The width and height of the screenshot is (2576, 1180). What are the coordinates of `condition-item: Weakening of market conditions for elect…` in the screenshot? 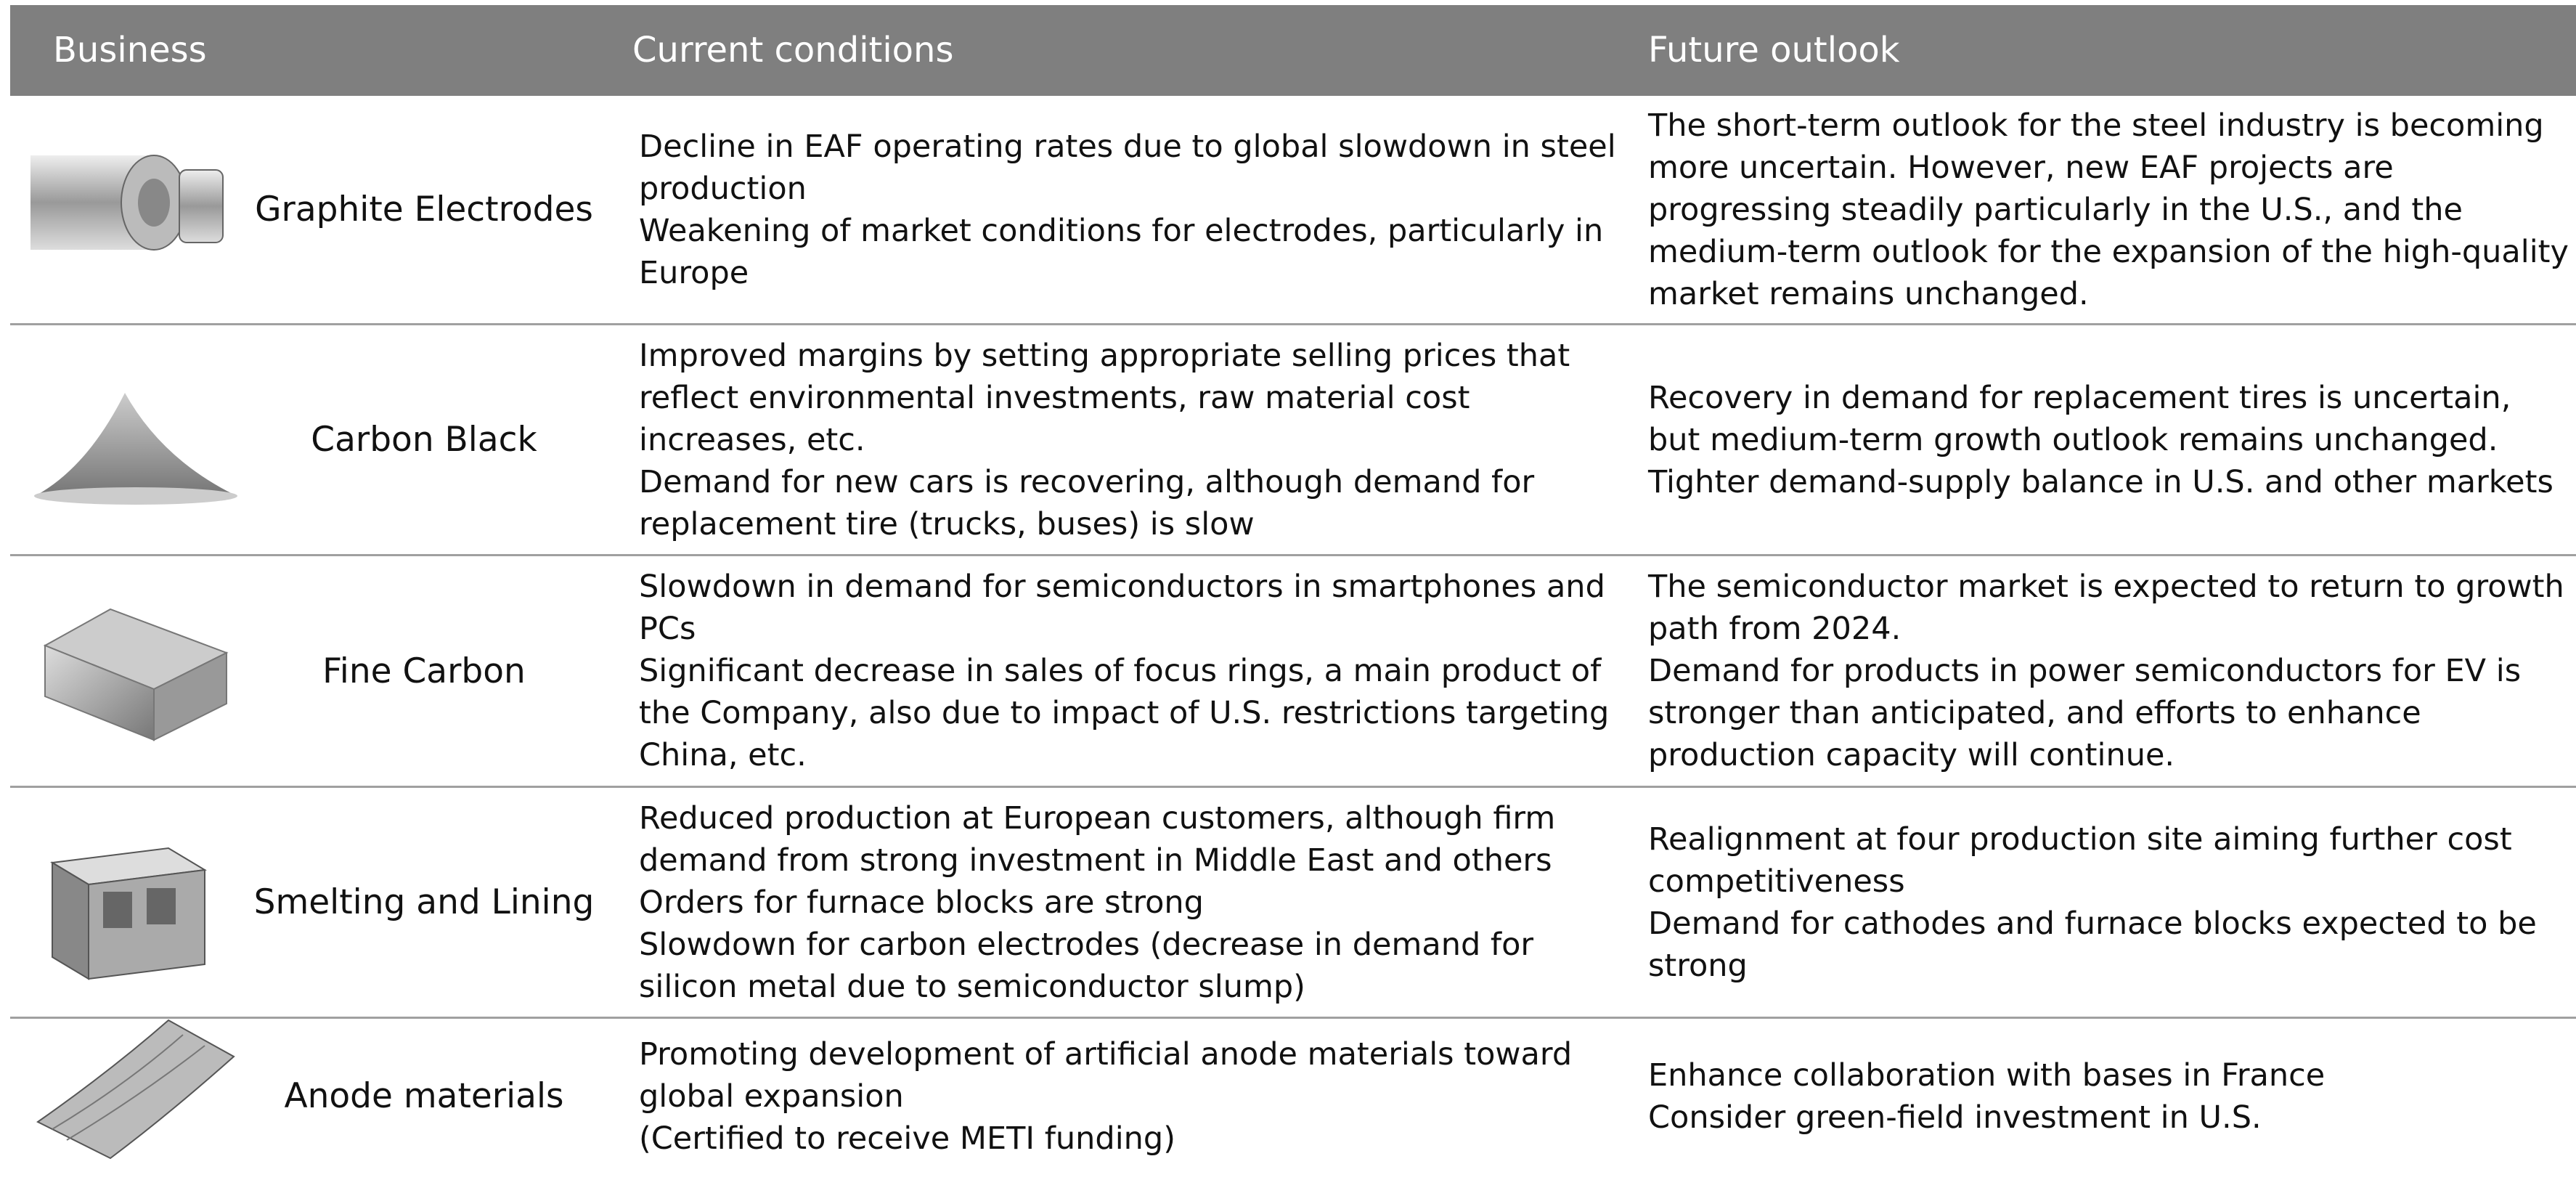 It's located at (1121, 251).